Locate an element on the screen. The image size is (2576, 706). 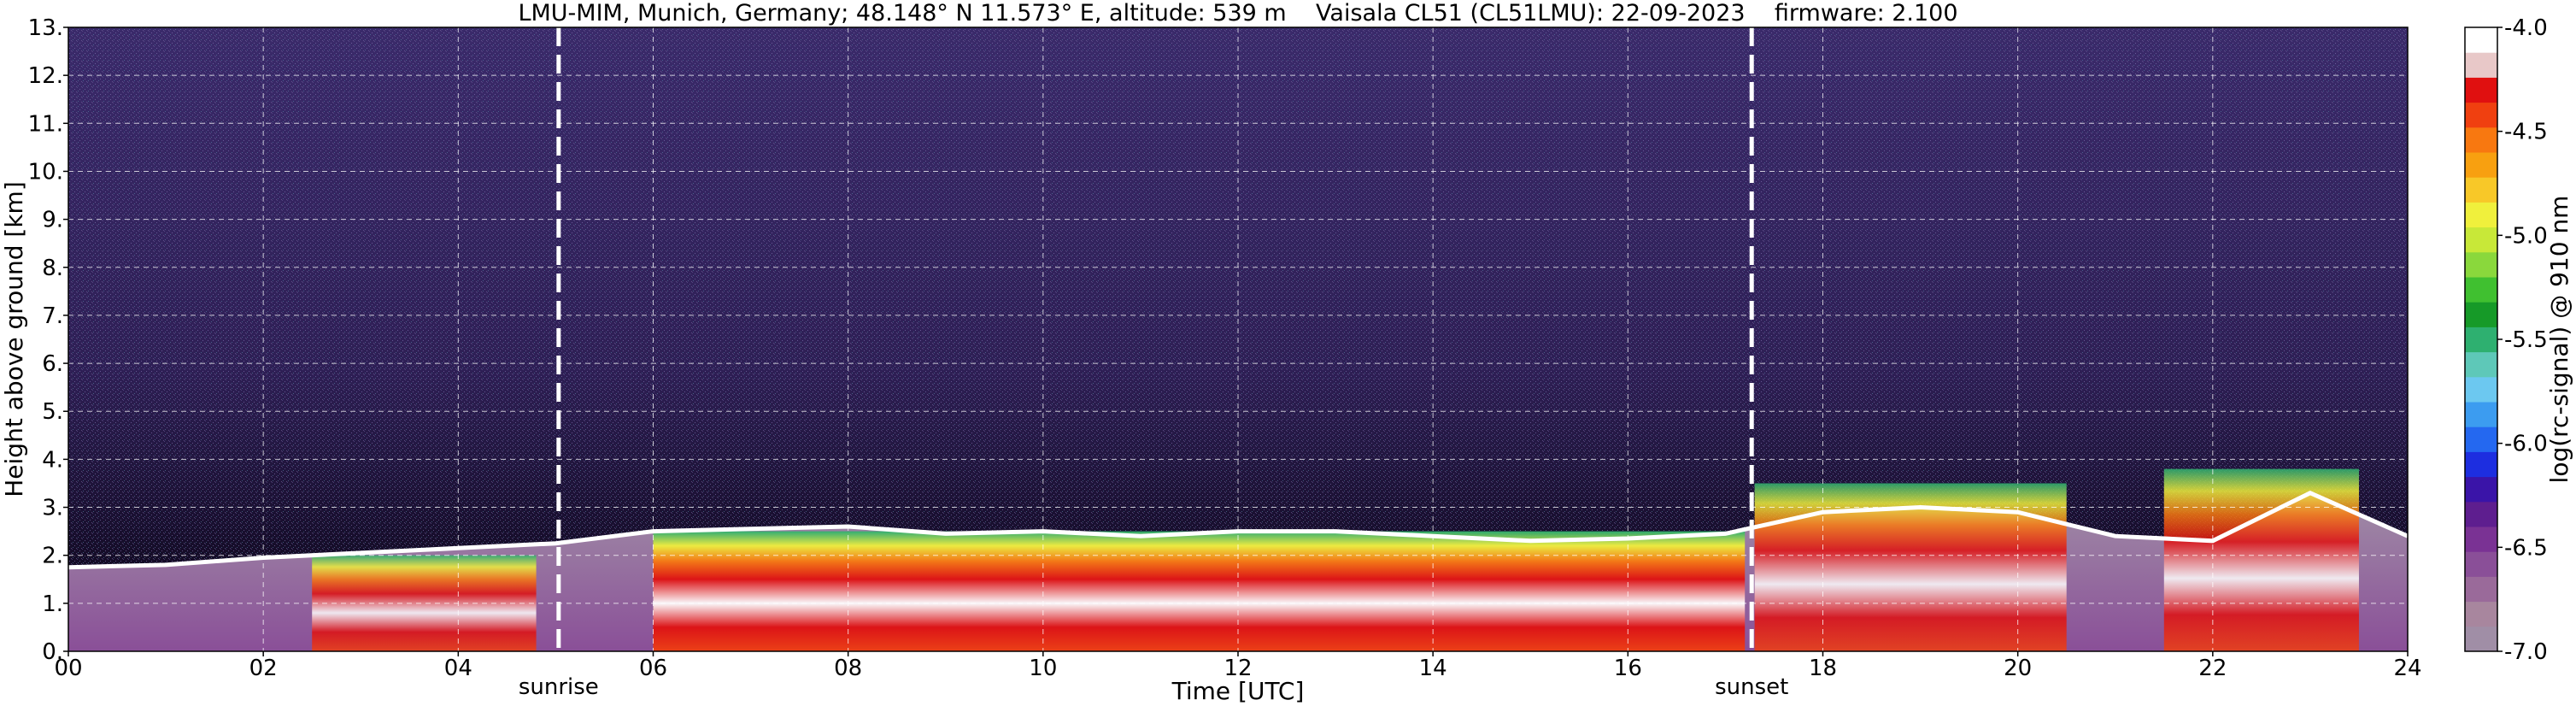
x-axis: 00 02 04 06 08 10 12 14 16 18 20 22 24 is located at coordinates (1238, 666).